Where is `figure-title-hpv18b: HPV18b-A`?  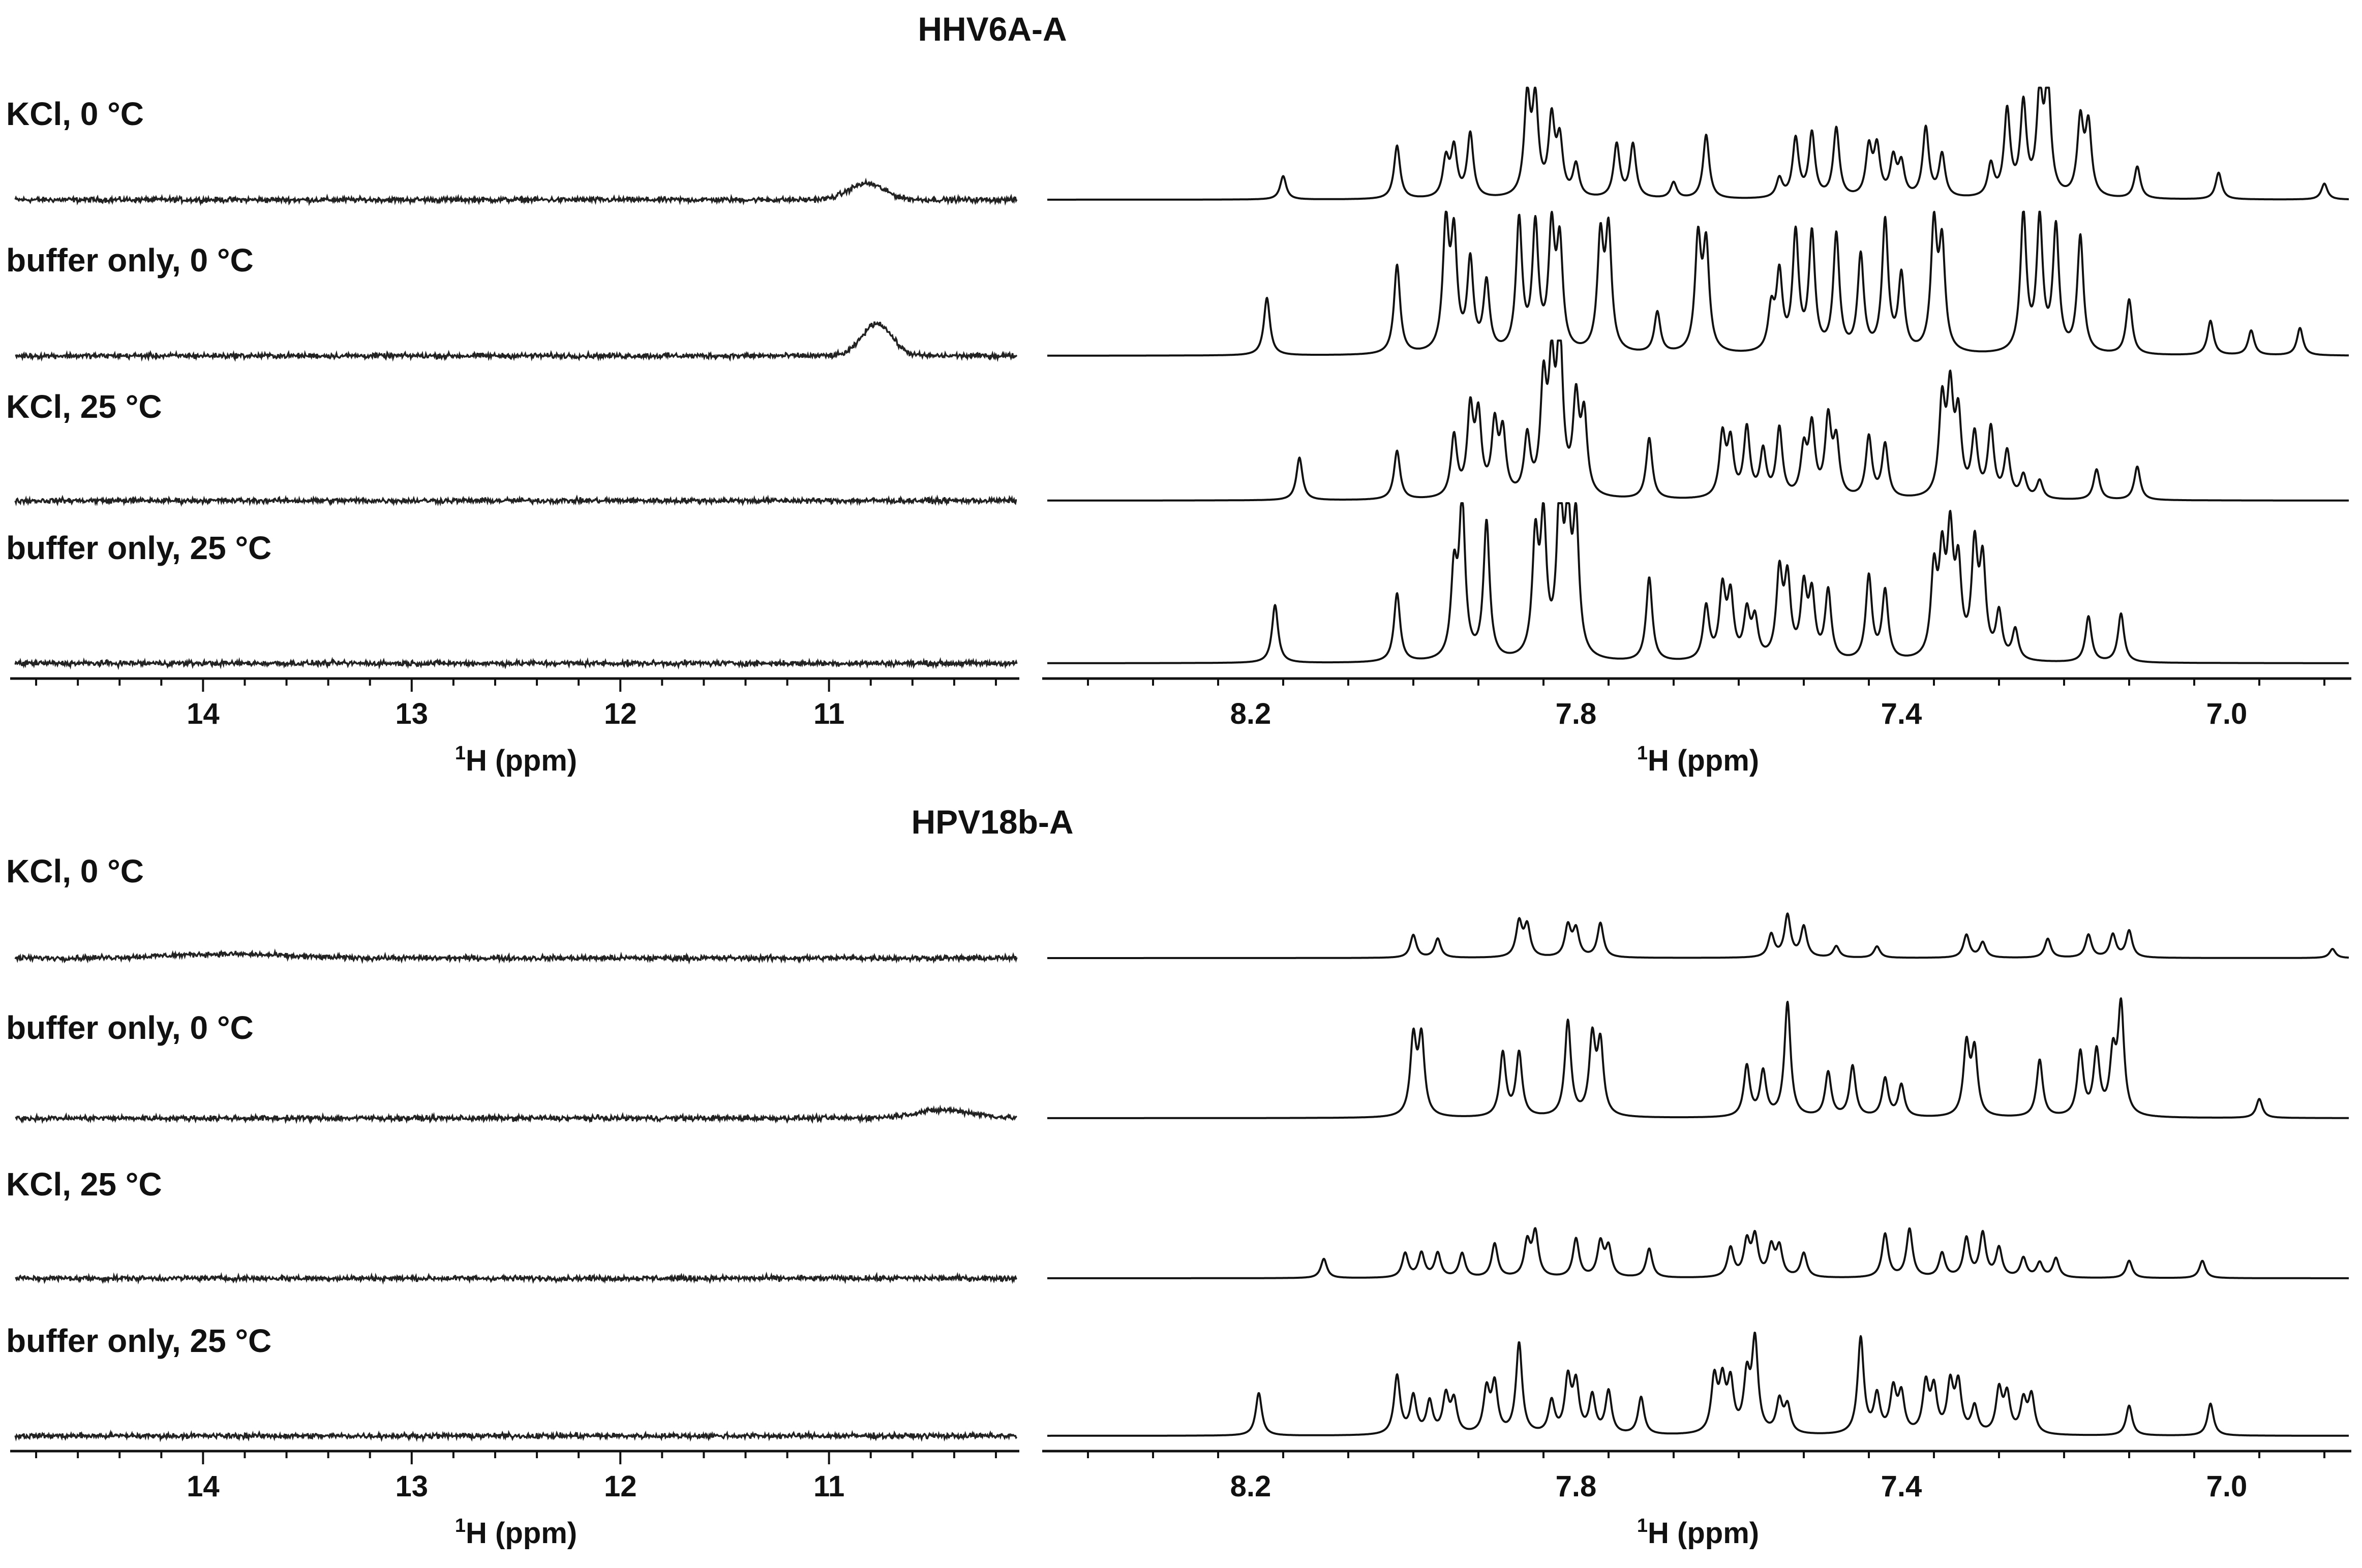
figure-title-hpv18b: HPV18b-A is located at coordinates (992, 822).